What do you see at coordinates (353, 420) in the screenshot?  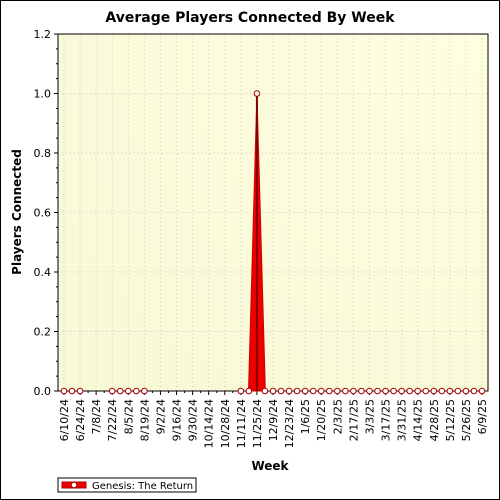 I see `x-tick-label: 2/17/25` at bounding box center [353, 420].